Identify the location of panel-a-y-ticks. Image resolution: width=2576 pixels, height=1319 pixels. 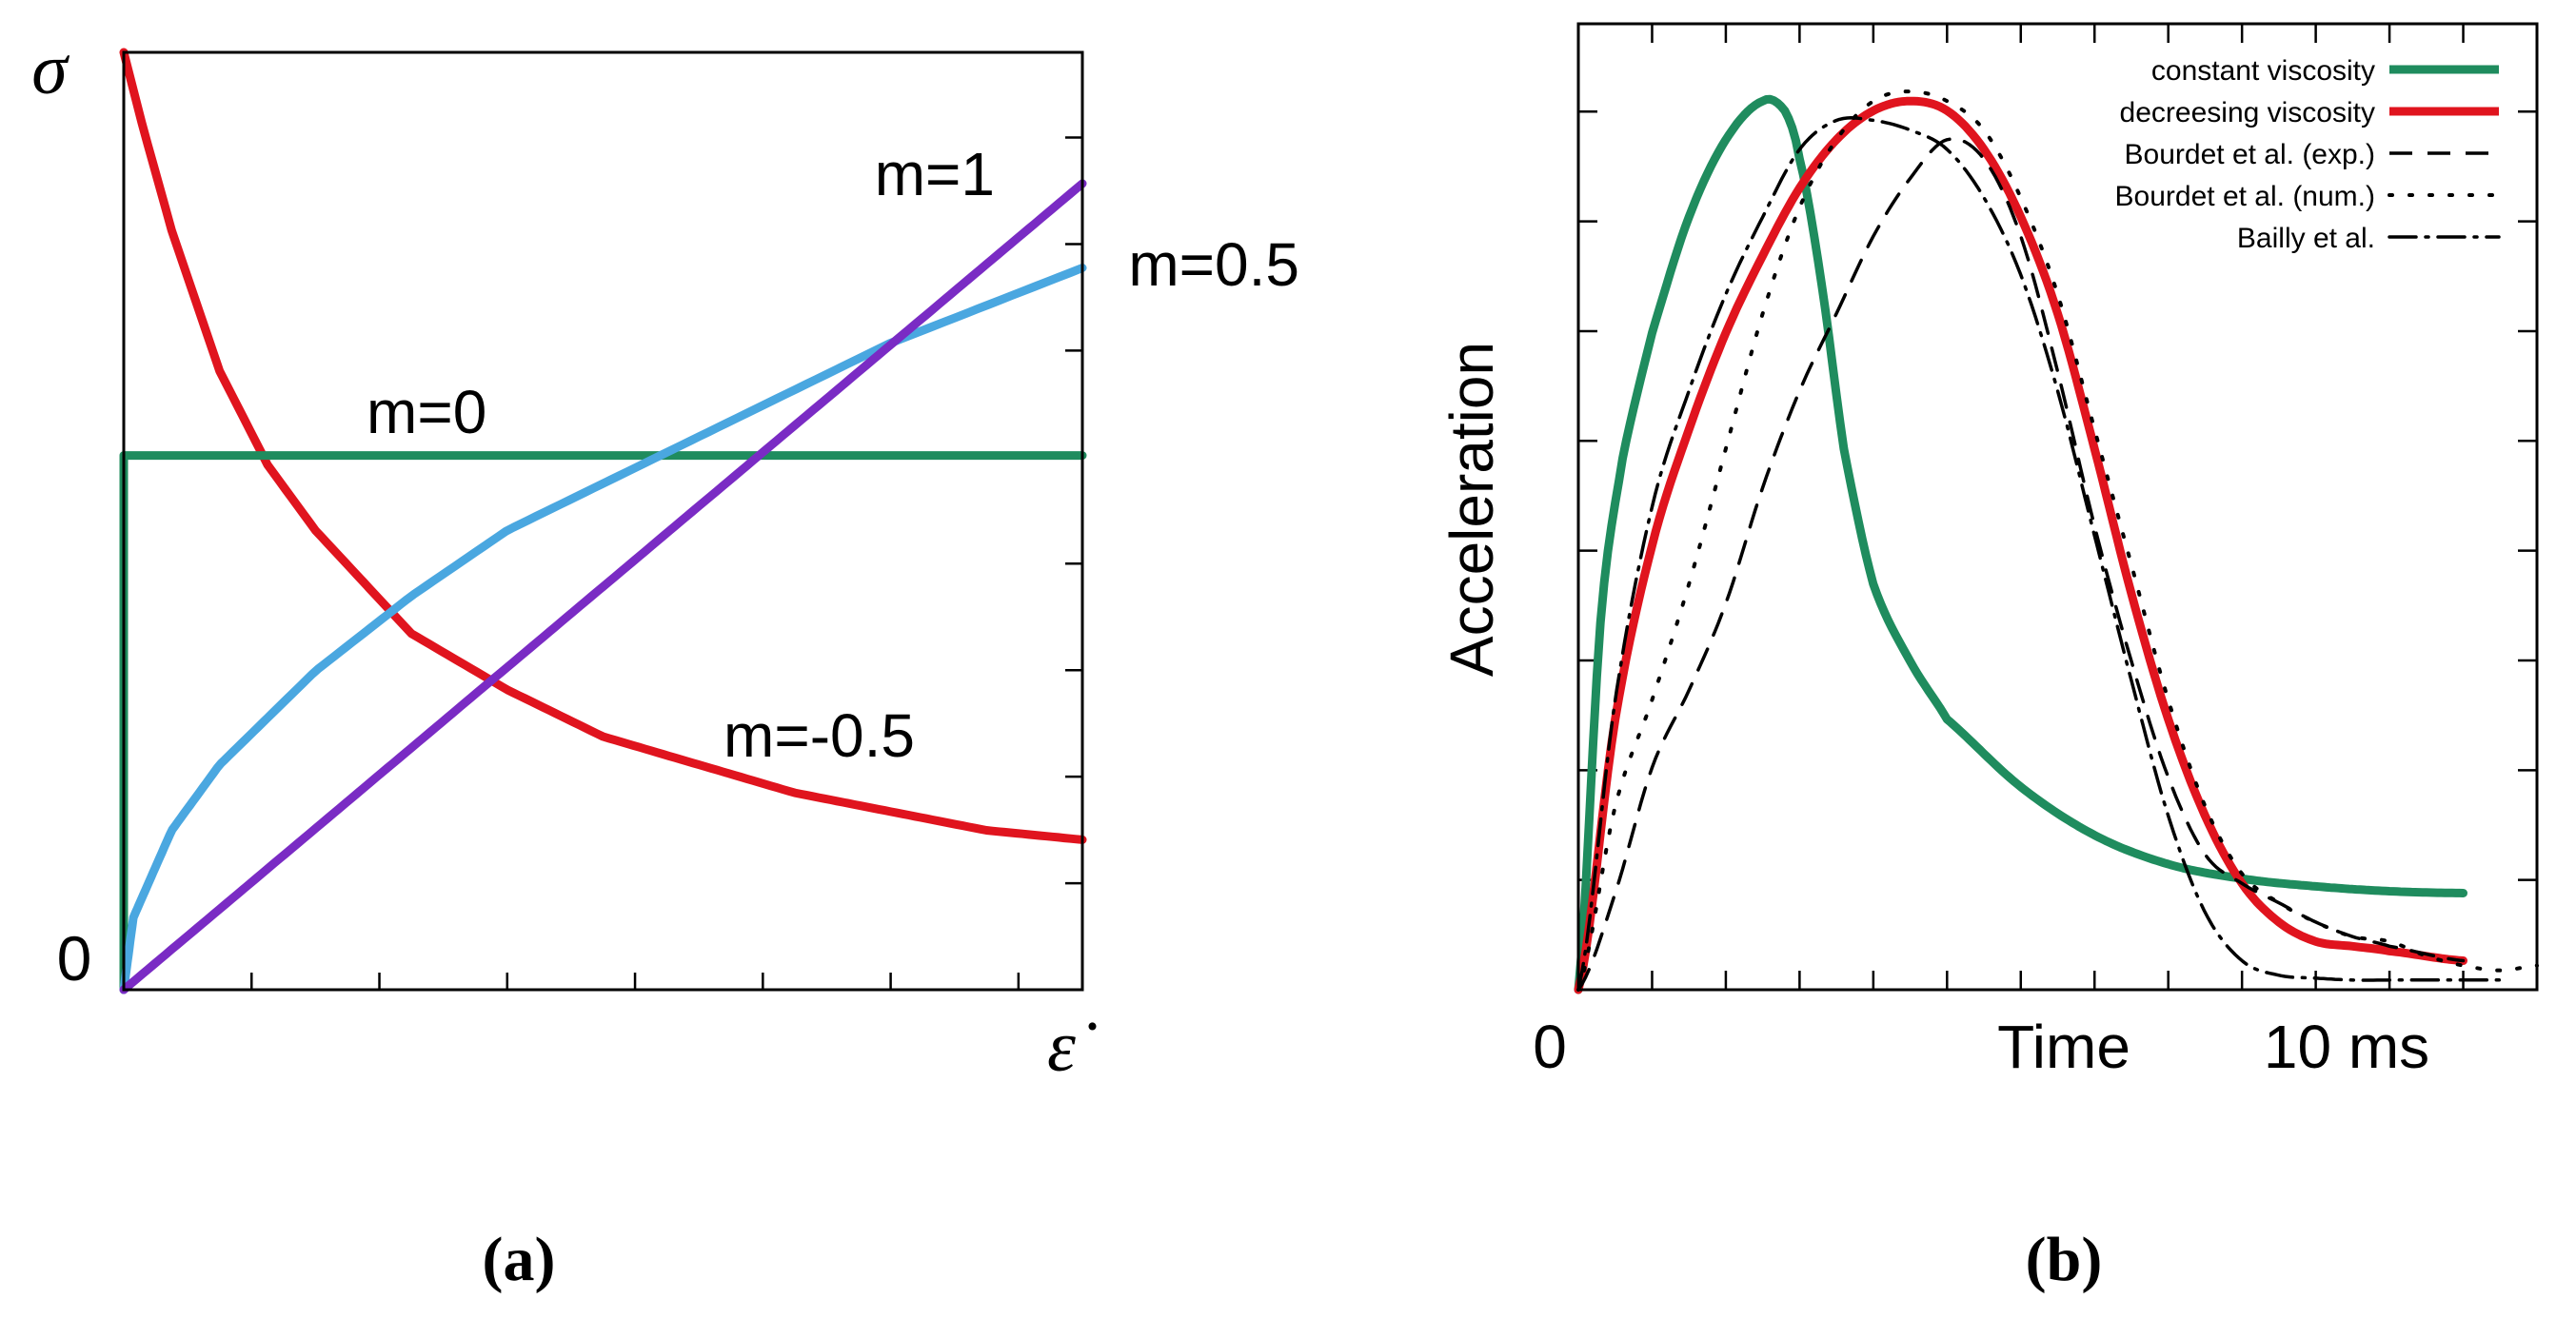
(1073, 510).